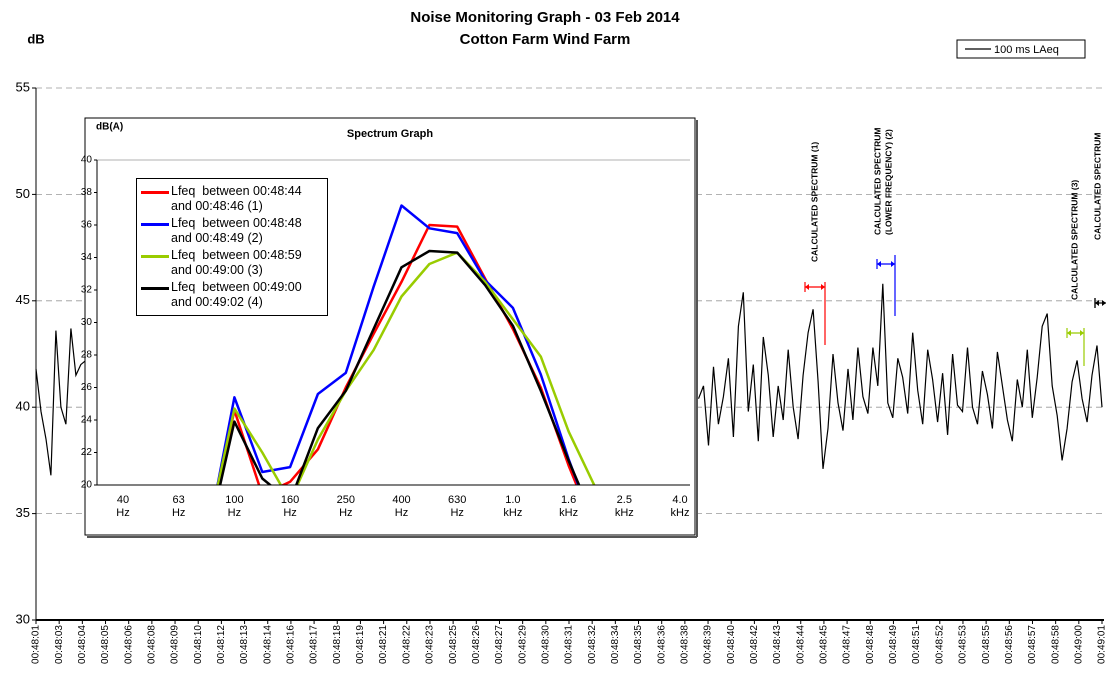 The height and width of the screenshot is (676, 1106). What do you see at coordinates (777, 644) in the screenshot?
I see `x-tick-label: 00:48:43` at bounding box center [777, 644].